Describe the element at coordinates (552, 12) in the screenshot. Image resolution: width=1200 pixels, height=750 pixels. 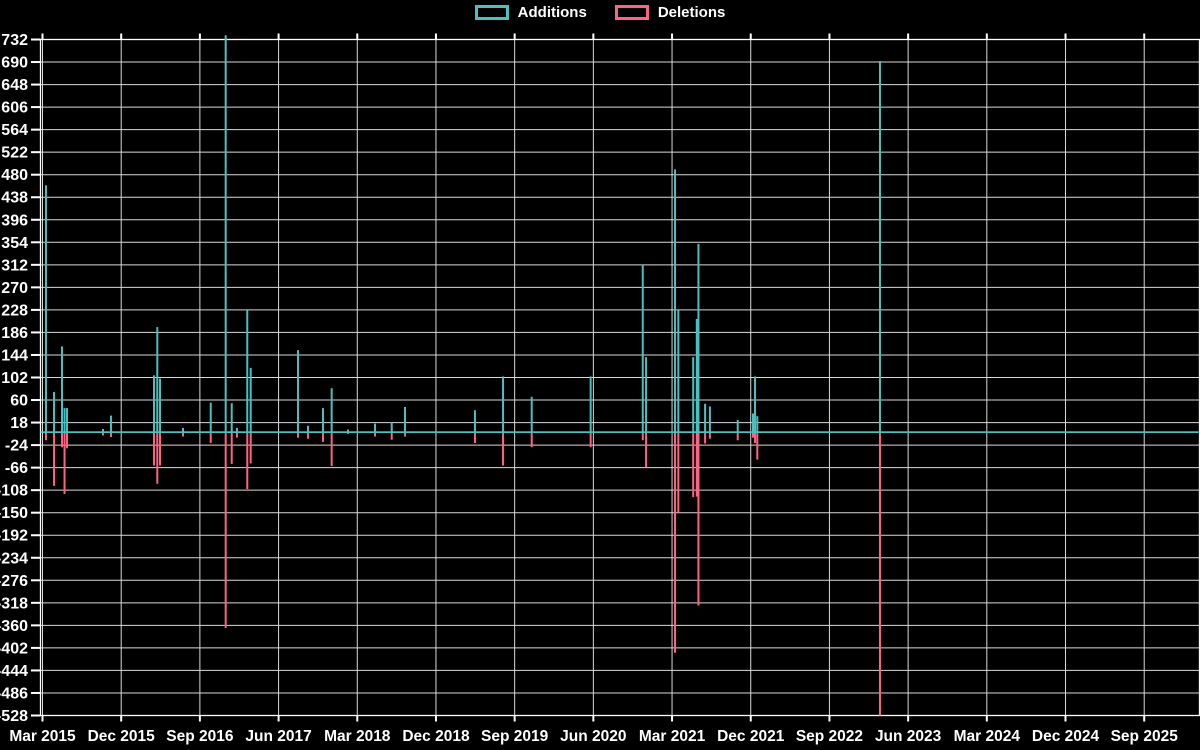
I see `legend-label-additions: Additions` at that location.